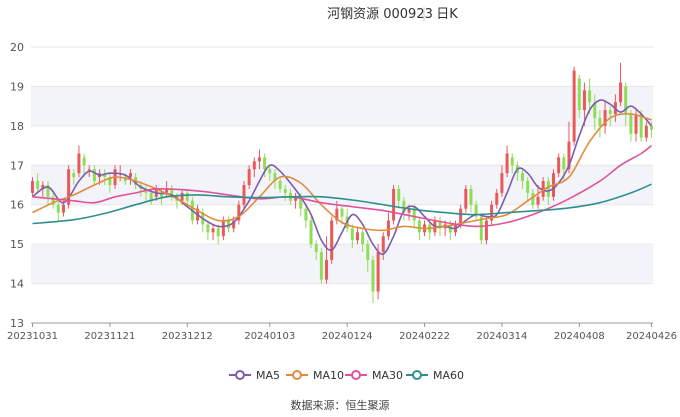 Image resolution: width=680 pixels, height=417 pixels. I want to click on x-tick-label: 20240222, so click(424, 336).